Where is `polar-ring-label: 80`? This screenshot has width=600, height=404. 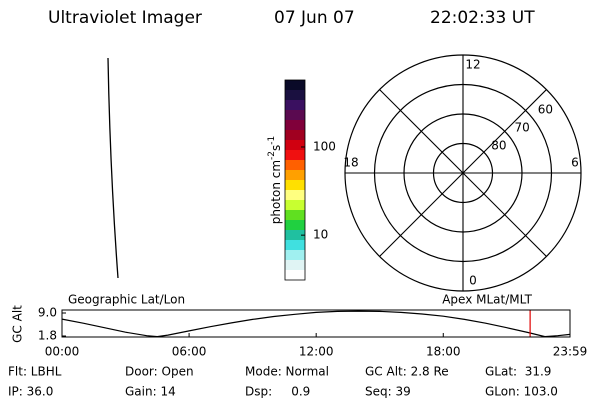
polar-ring-label: 80 is located at coordinates (498, 146).